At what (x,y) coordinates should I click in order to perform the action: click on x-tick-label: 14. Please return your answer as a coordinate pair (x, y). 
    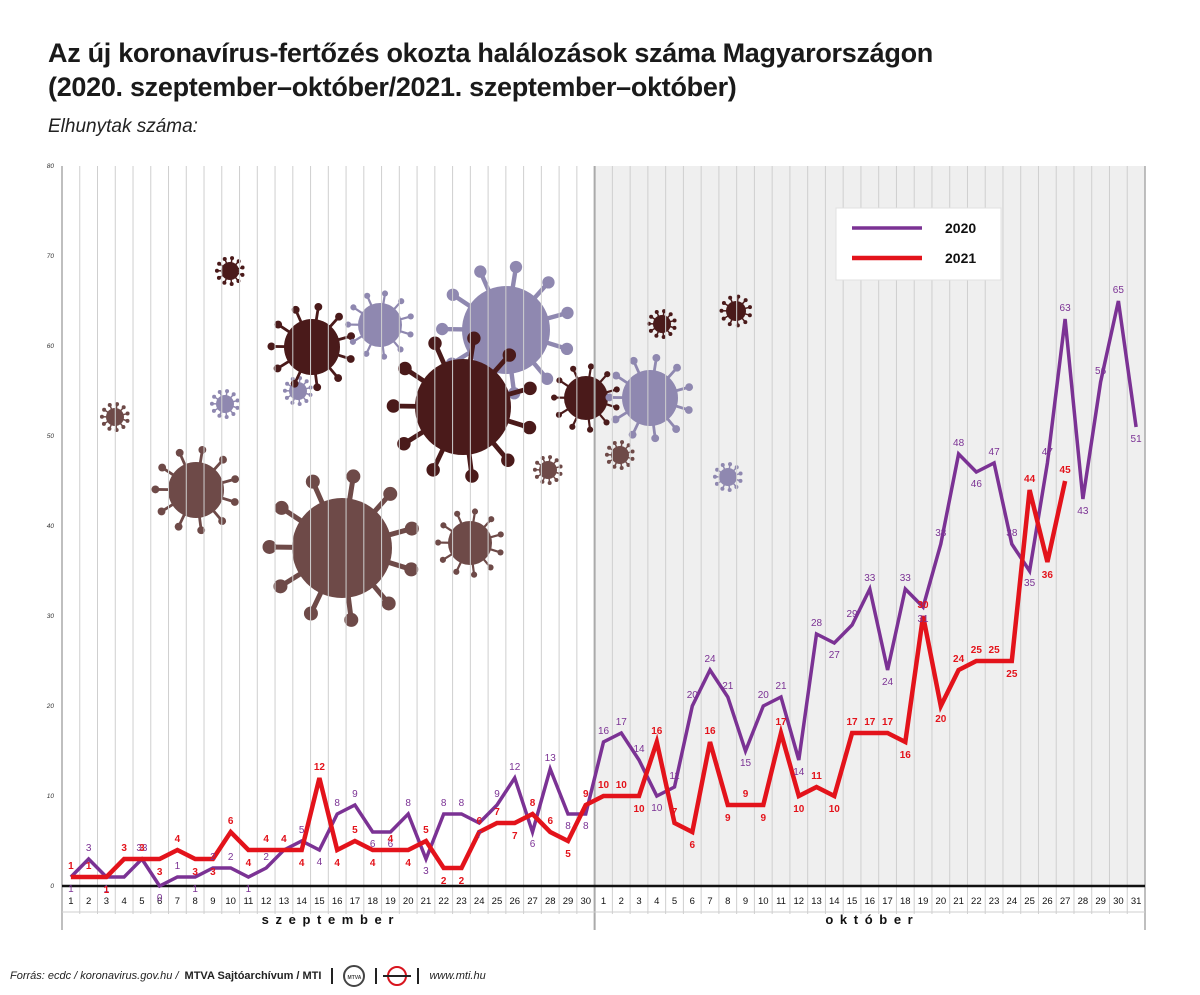
    Looking at the image, I should click on (301, 901).